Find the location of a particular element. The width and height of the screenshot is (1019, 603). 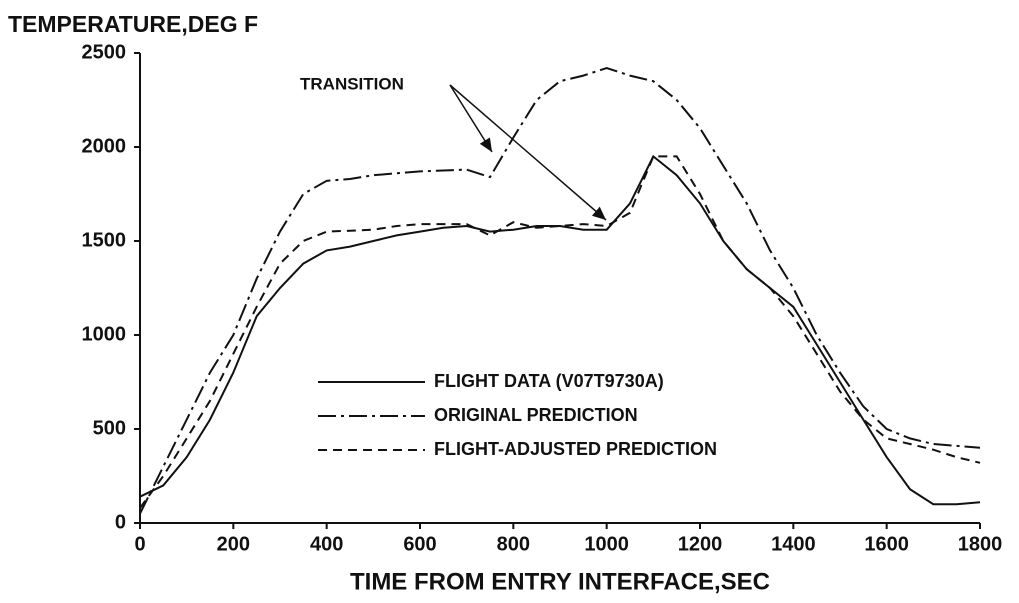

x-tick-label: 400 is located at coordinates (326, 544).